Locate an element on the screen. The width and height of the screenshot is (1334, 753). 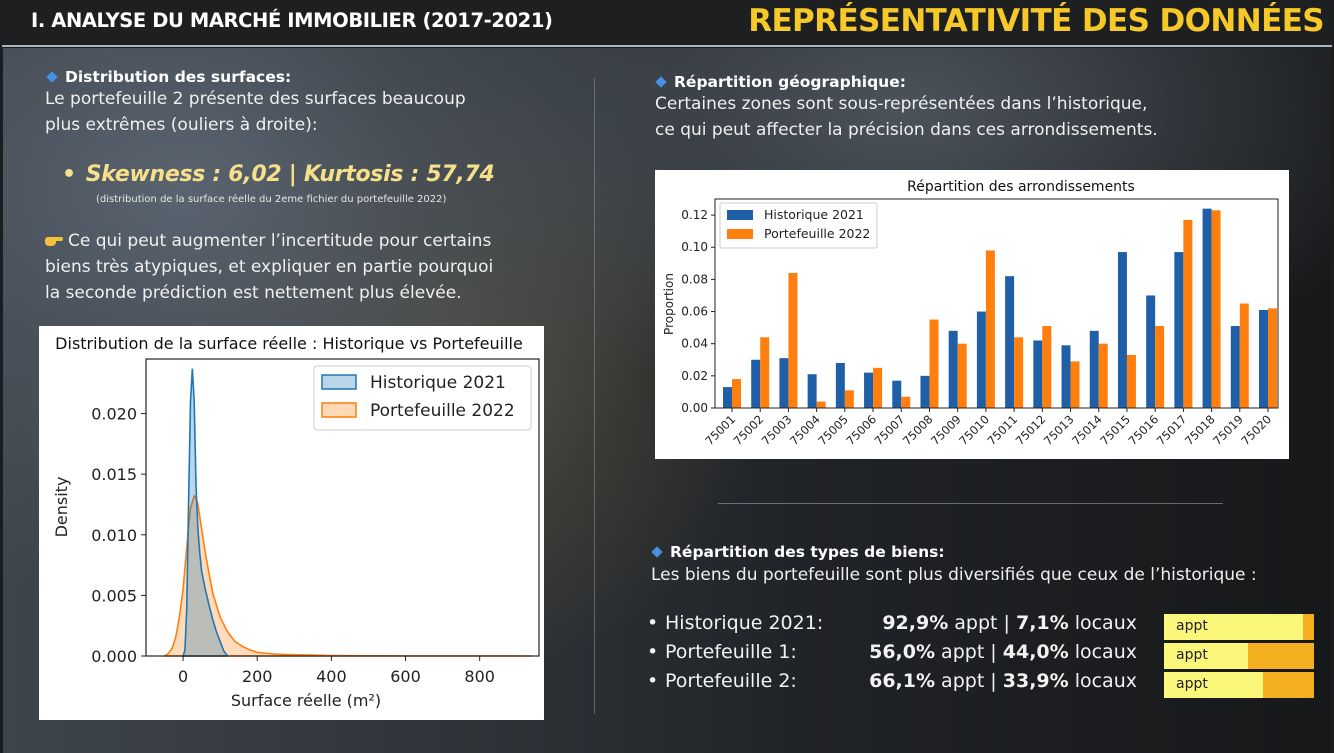
diamond-bullet-icon is located at coordinates (657, 551).